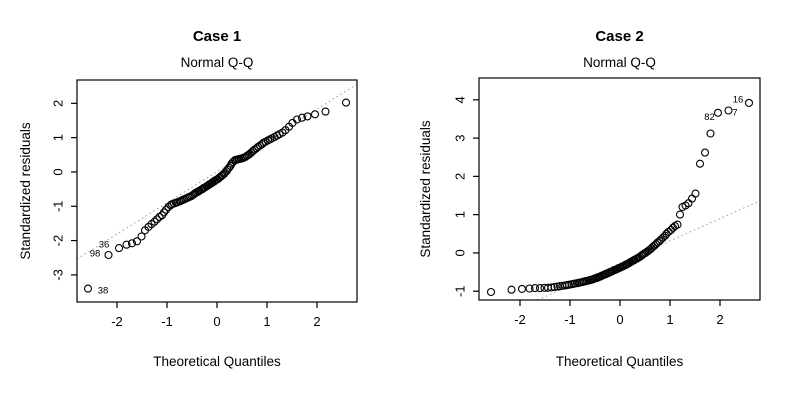 This screenshot has height=400, width=800. What do you see at coordinates (95, 253) in the screenshot?
I see `point-label: 98` at bounding box center [95, 253].